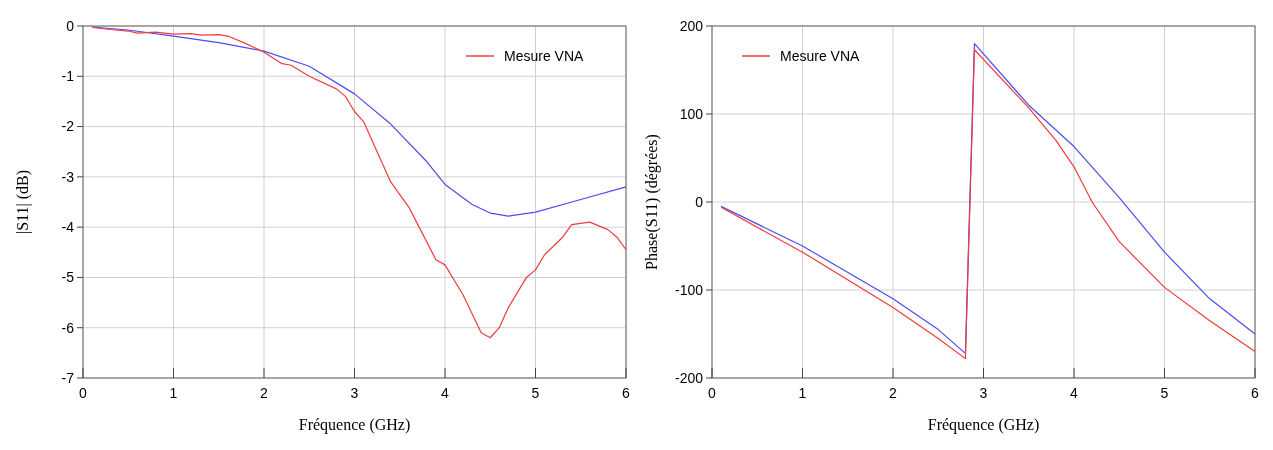 The image size is (1273, 450). I want to click on y-tick-label: -7, so click(68, 377).